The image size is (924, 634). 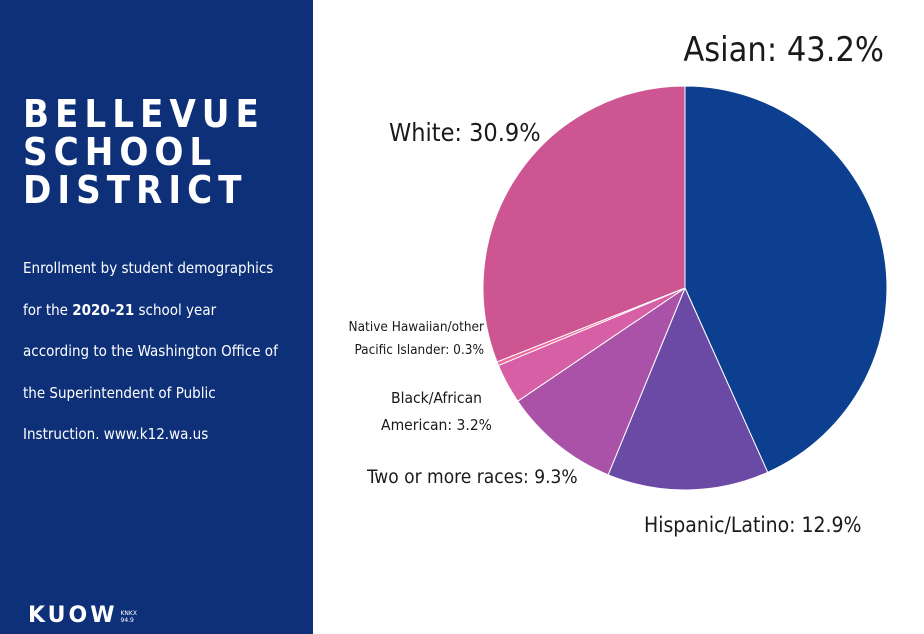 What do you see at coordinates (436, 425) in the screenshot?
I see `label-line: American: 3.2%` at bounding box center [436, 425].